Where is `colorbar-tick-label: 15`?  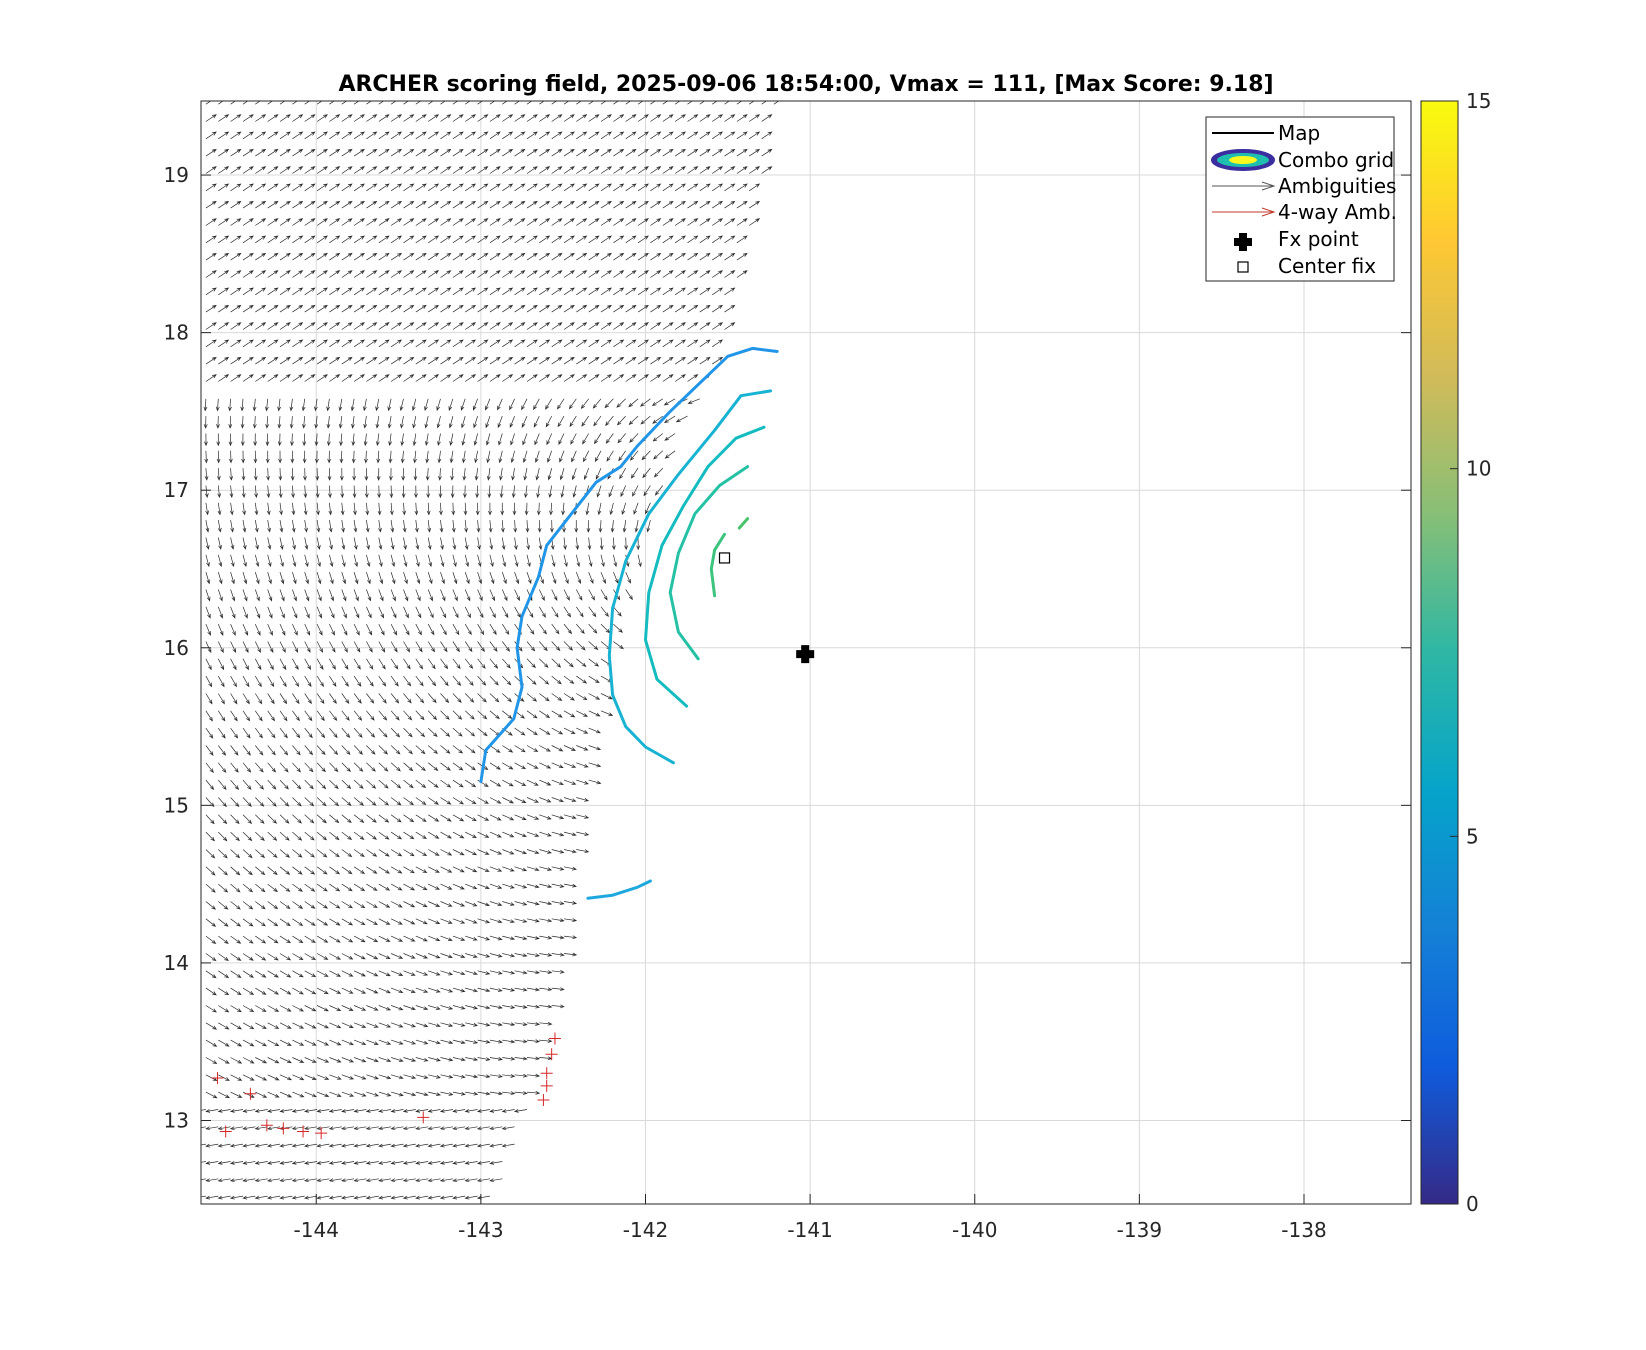
colorbar-tick-label: 15 is located at coordinates (1478, 101).